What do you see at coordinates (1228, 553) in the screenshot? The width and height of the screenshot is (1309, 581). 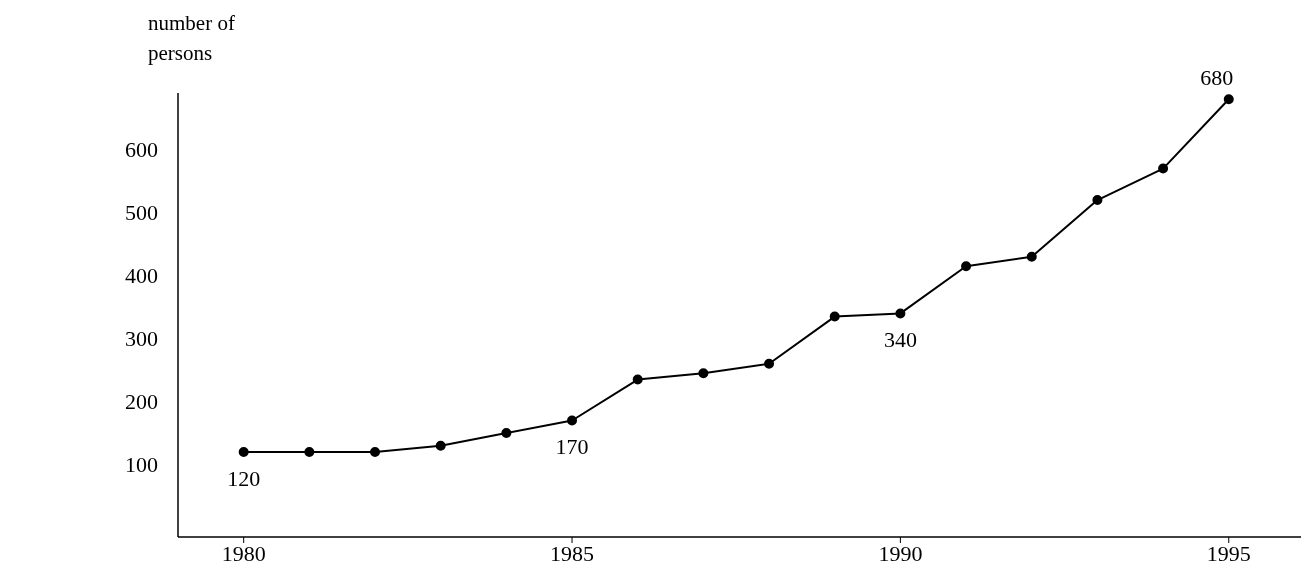 I see `x-tick-label: 1995` at bounding box center [1228, 553].